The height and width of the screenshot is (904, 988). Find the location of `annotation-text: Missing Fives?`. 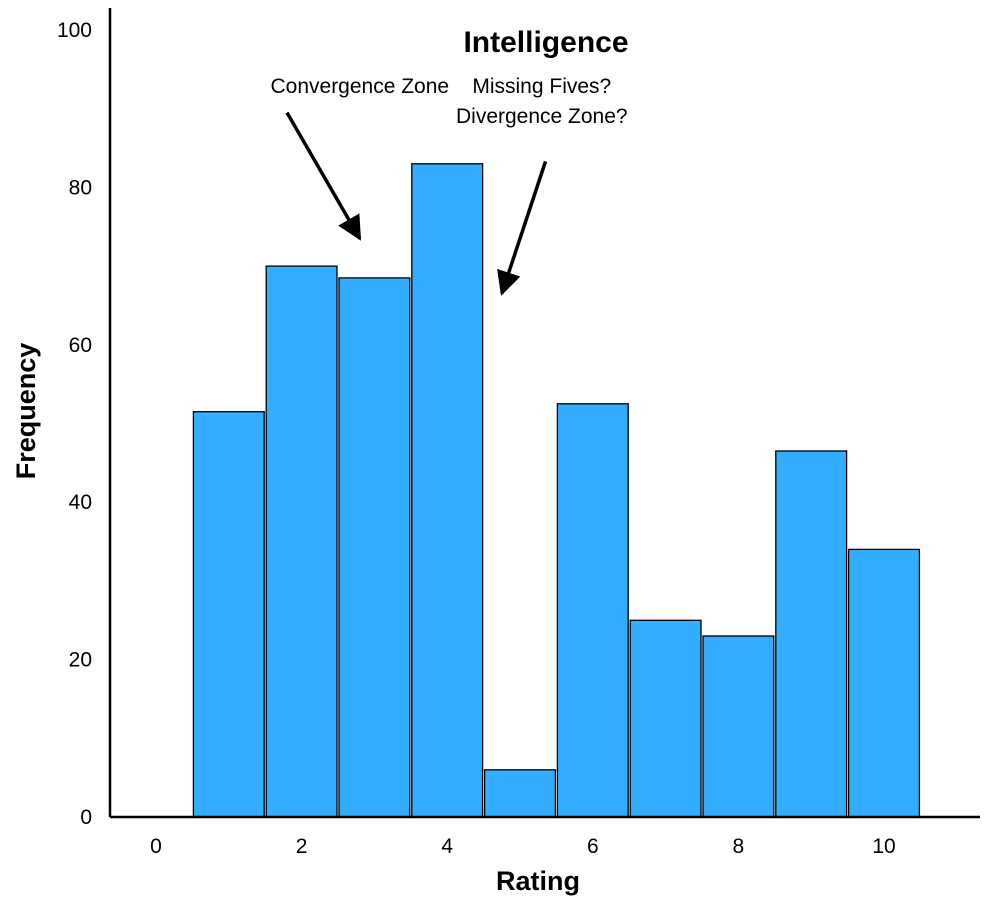

annotation-text: Missing Fives? is located at coordinates (541, 86).